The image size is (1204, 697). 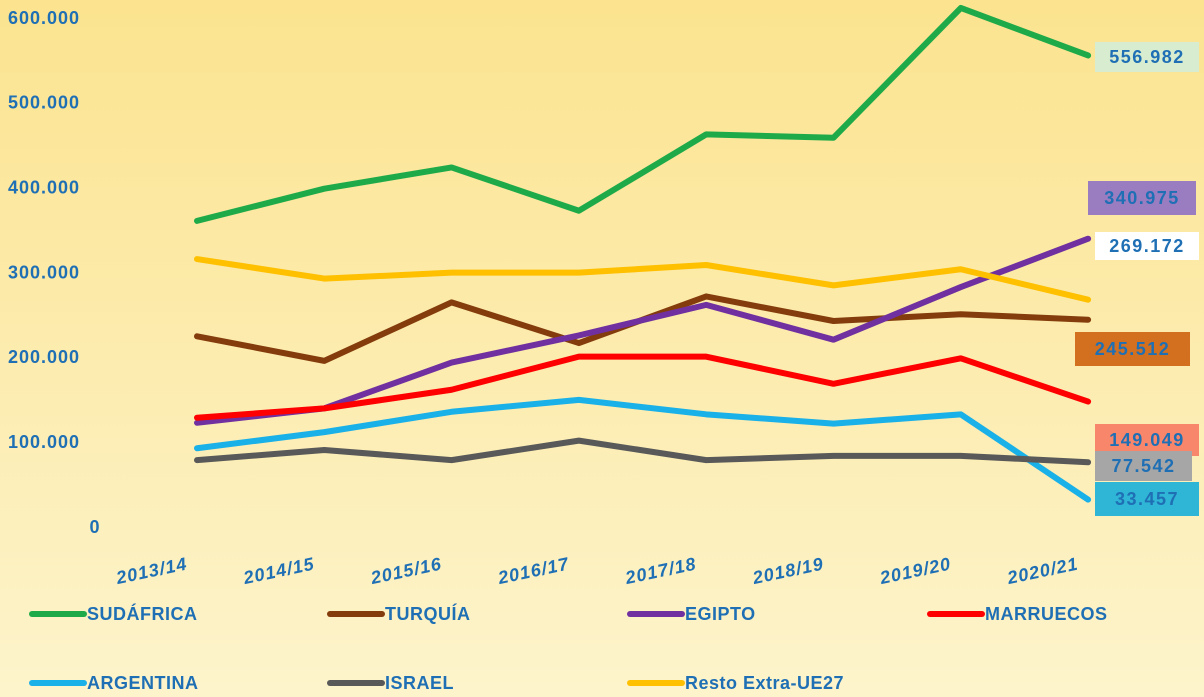 I want to click on legend-label: TURQUÍA, so click(x=428, y=613).